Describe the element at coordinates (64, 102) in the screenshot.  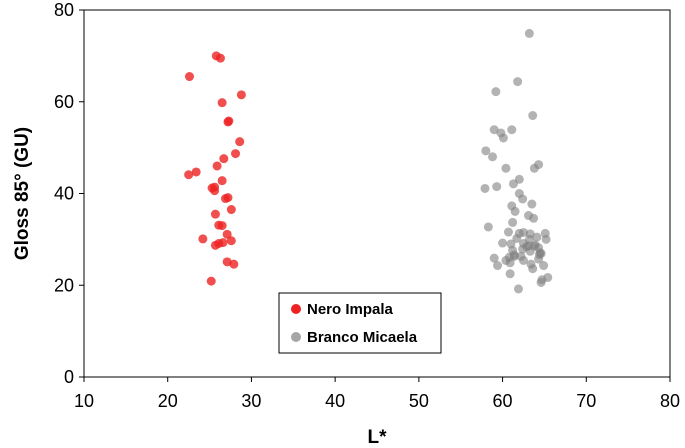
I see `y-tick-label: 60` at that location.